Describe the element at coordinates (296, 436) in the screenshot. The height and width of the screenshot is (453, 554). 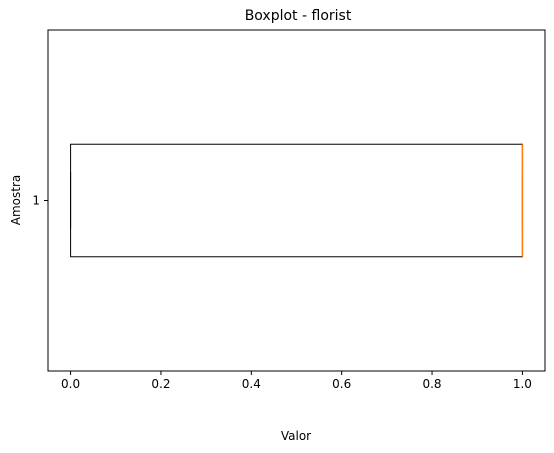
I see `x-axis-label: Valor` at that location.